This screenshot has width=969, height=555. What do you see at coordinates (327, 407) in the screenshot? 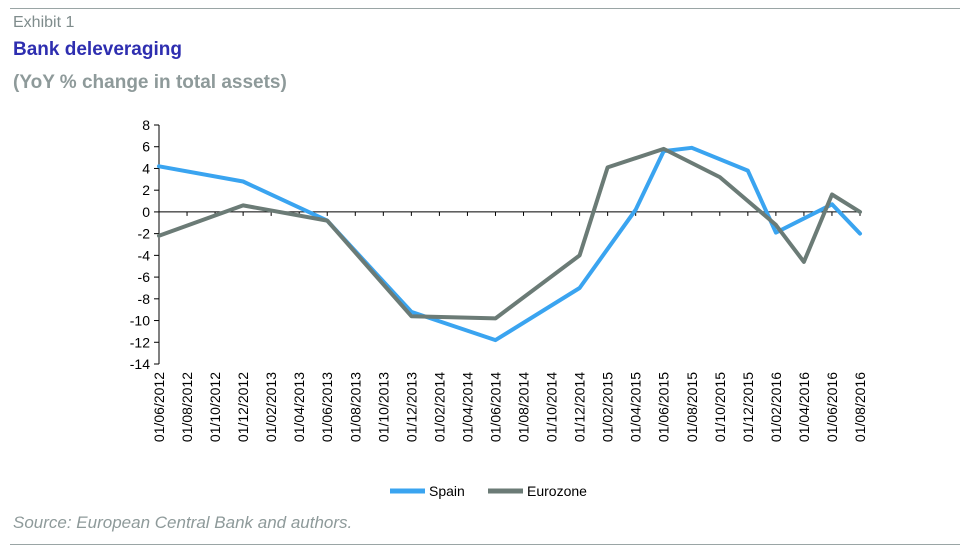
I see `x-tick-label: 01/06/2013` at bounding box center [327, 407].